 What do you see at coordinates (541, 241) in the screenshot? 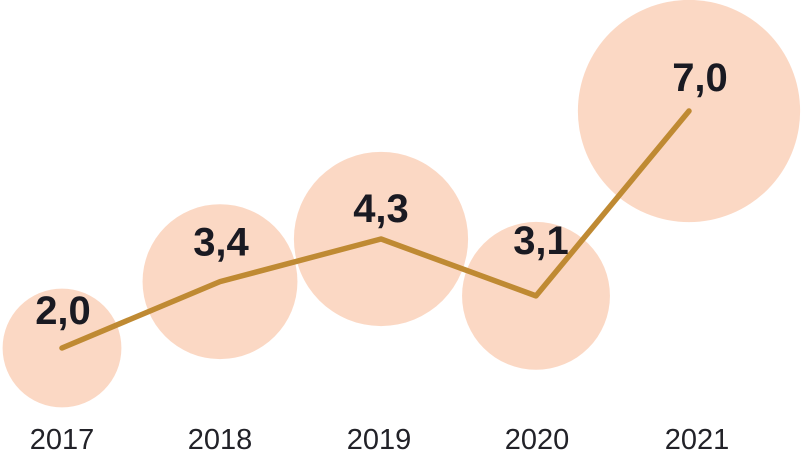
I see `value-label-2020: 3,1` at bounding box center [541, 241].